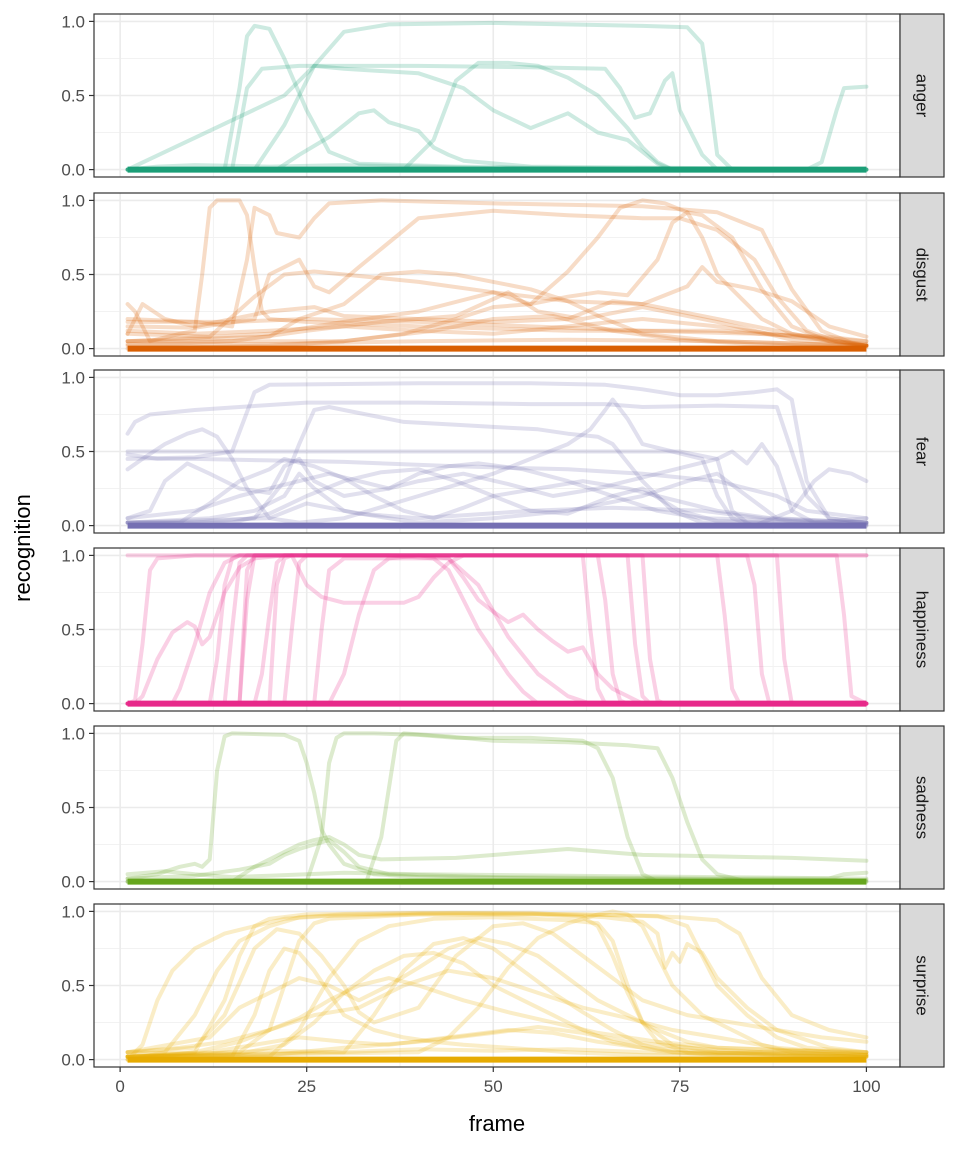 The image size is (960, 1152). I want to click on series-lines-disgust, so click(497, 275).